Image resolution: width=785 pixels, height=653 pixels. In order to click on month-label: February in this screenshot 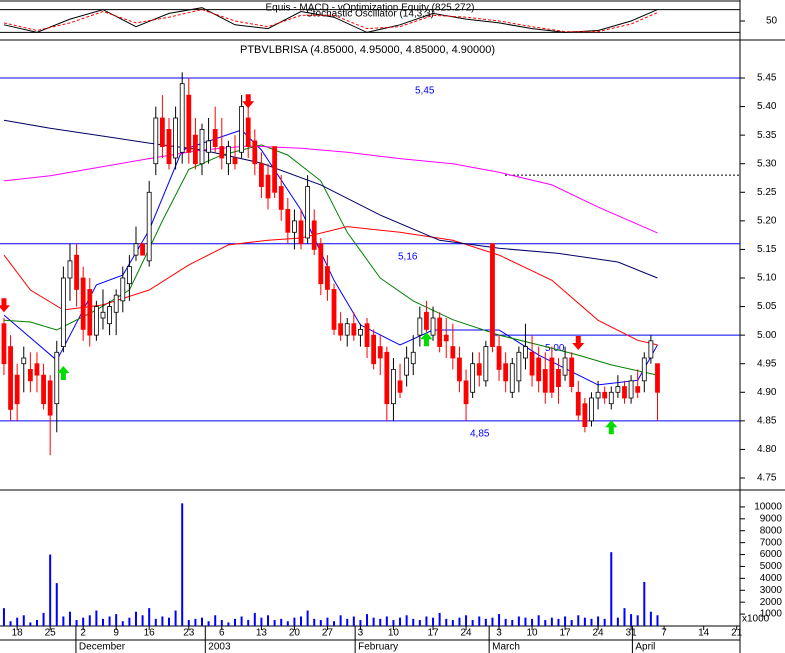, I will do `click(378, 647)`.